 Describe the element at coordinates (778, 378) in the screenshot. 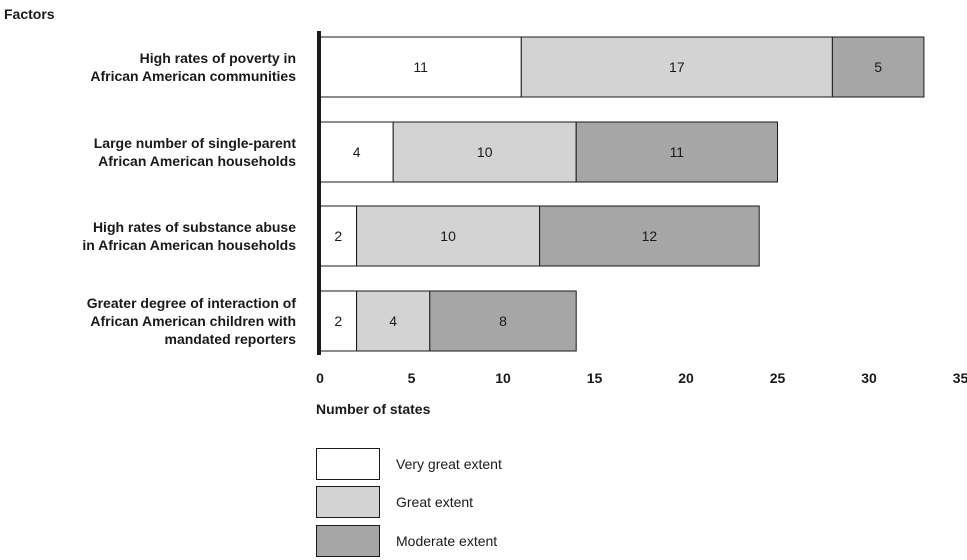

I see `x-tick-label: 25` at that location.